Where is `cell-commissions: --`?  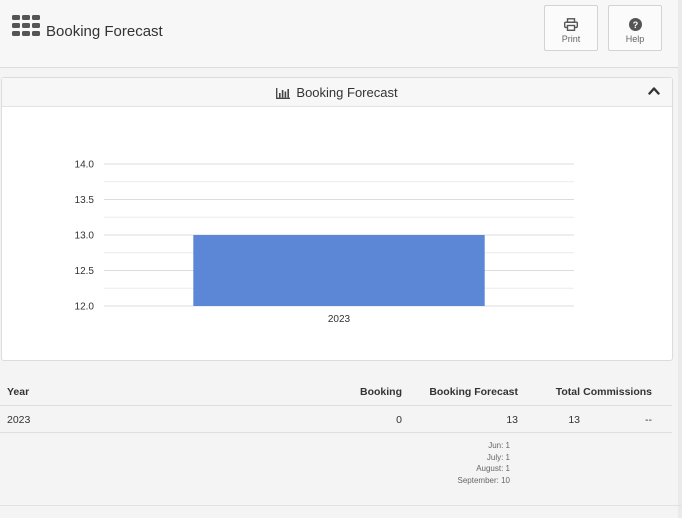 cell-commissions: -- is located at coordinates (648, 420).